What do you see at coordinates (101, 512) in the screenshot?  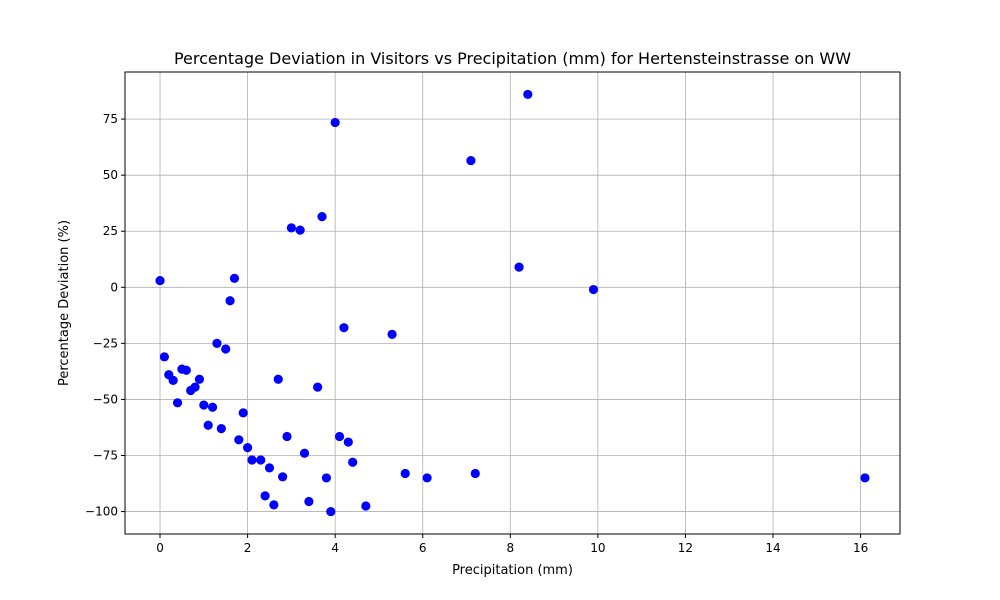 I see `y-tick-label: −100` at bounding box center [101, 512].